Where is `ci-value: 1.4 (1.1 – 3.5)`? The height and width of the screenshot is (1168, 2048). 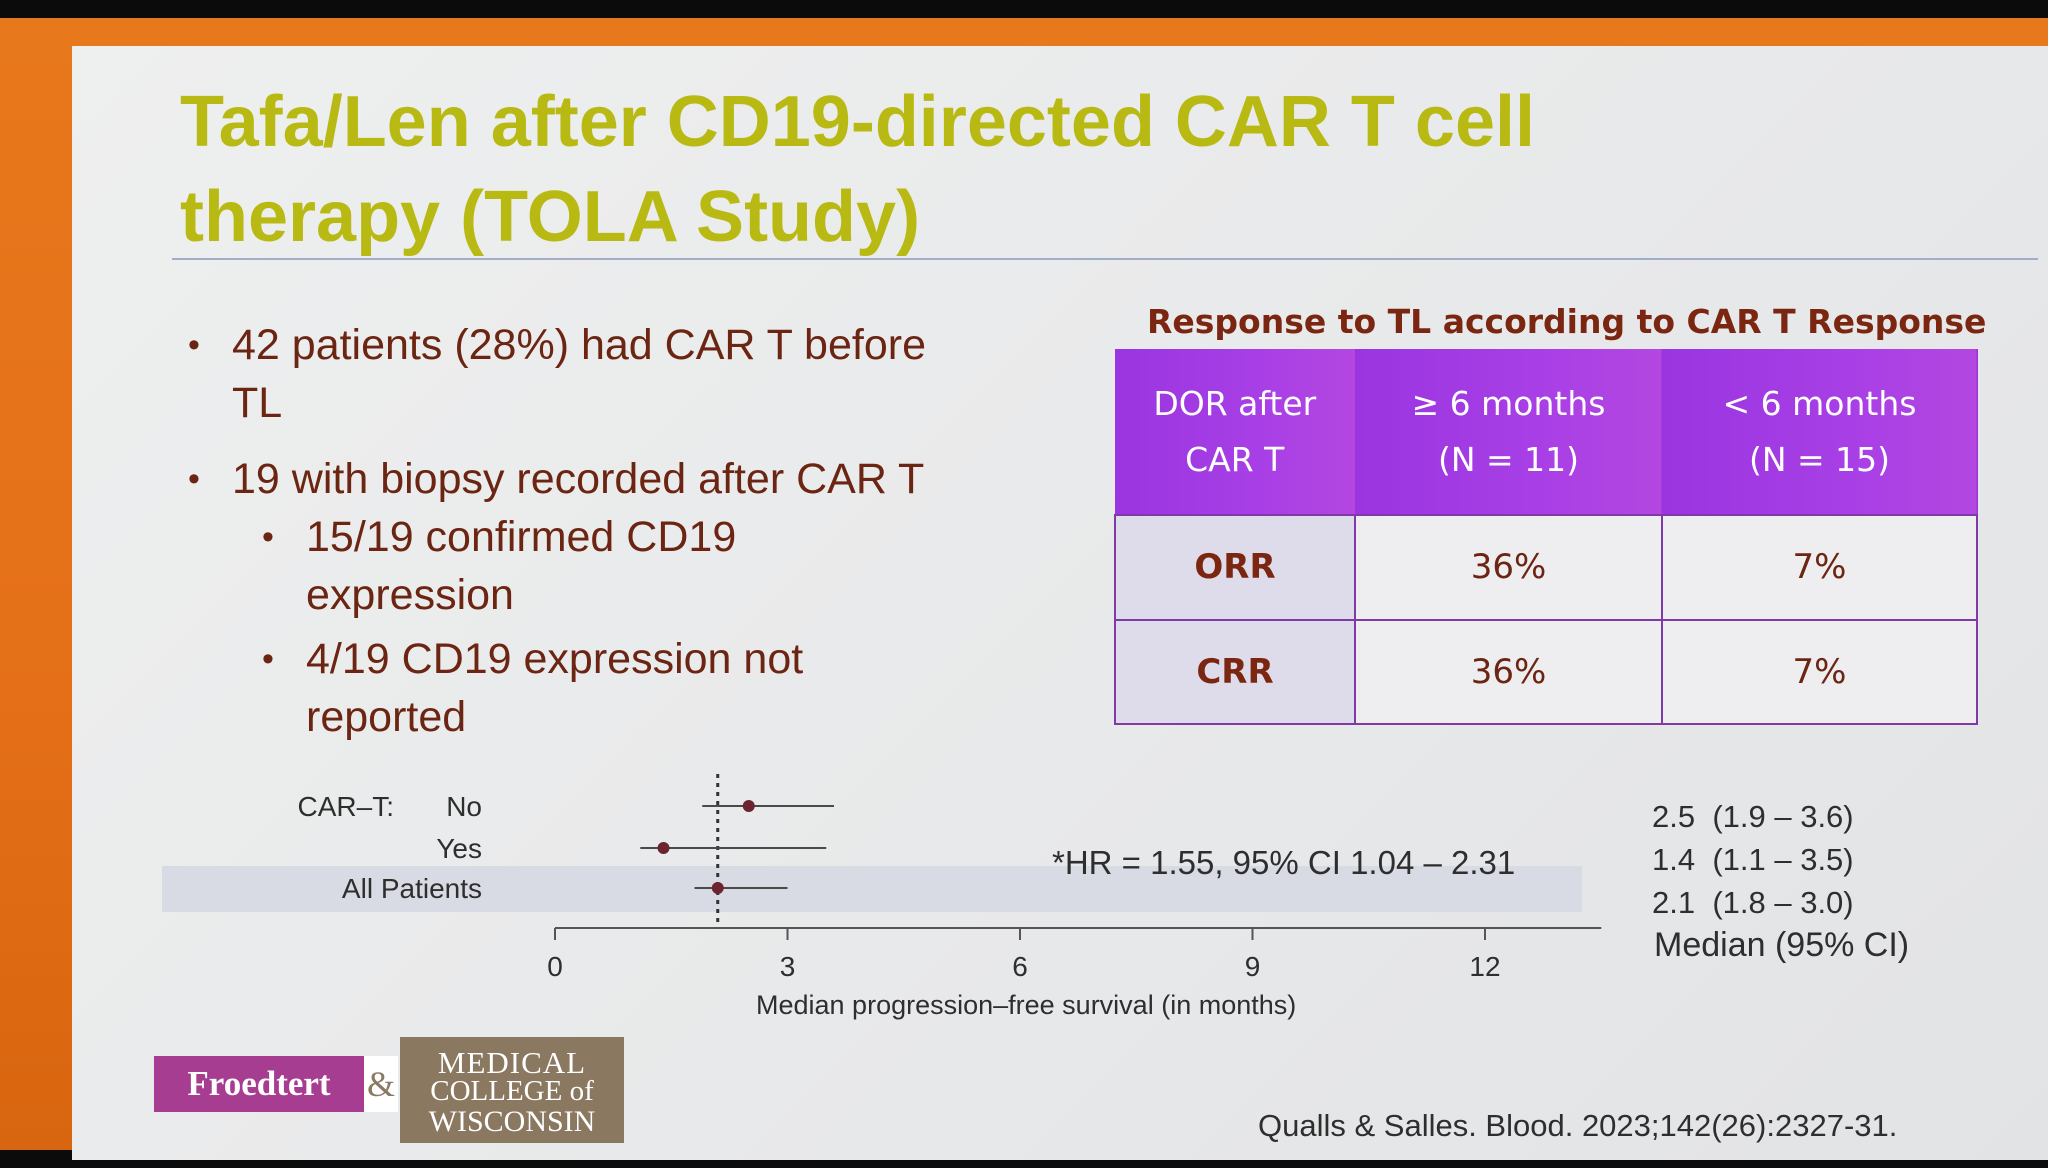
ci-value: 1.4 (1.1 – 3.5) is located at coordinates (1753, 859).